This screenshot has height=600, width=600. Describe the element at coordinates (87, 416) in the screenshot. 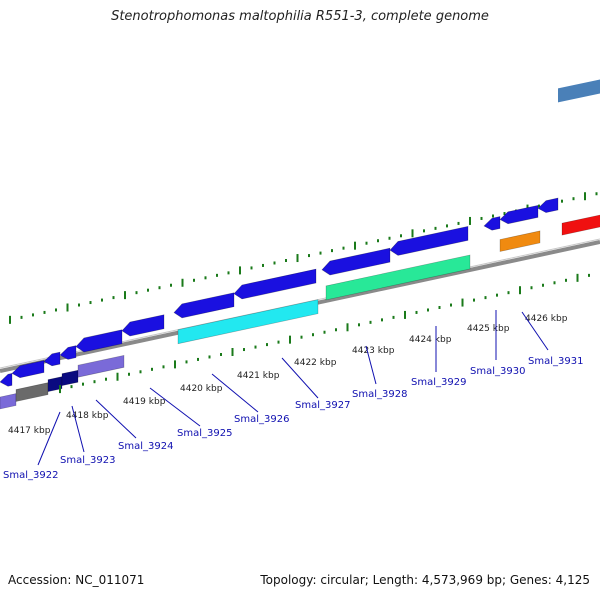

I see `ruler-label: 4418 kbp` at that location.